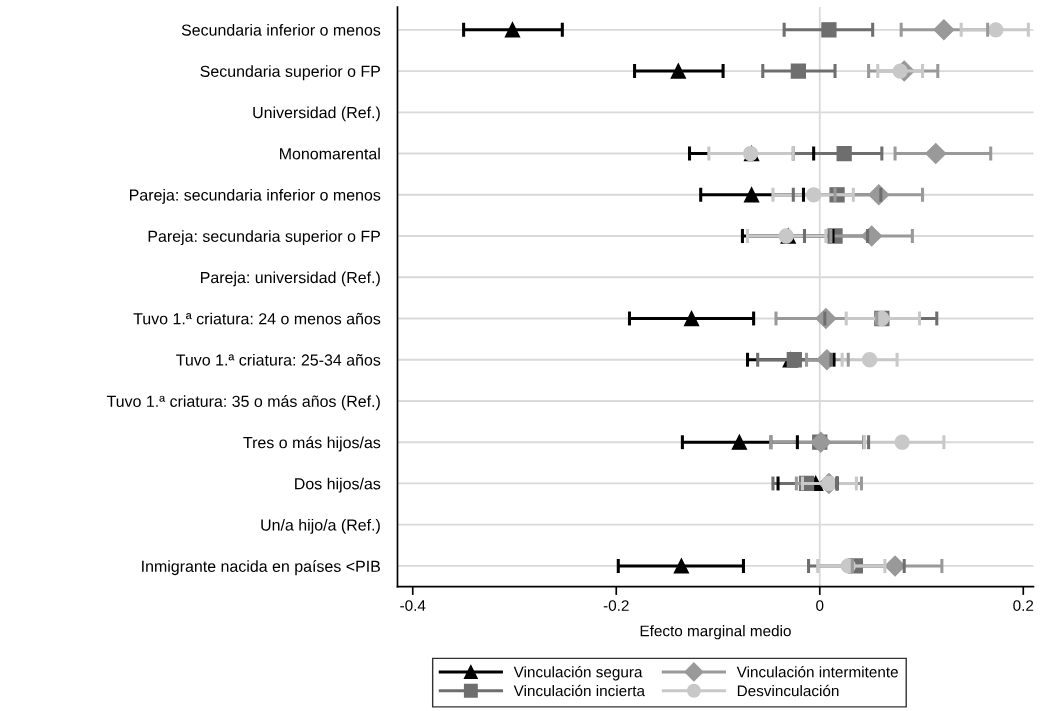 Image resolution: width=1046 pixels, height=711 pixels. I want to click on y-tick-label: Pareja: secundaria superior o FP, so click(264, 238).